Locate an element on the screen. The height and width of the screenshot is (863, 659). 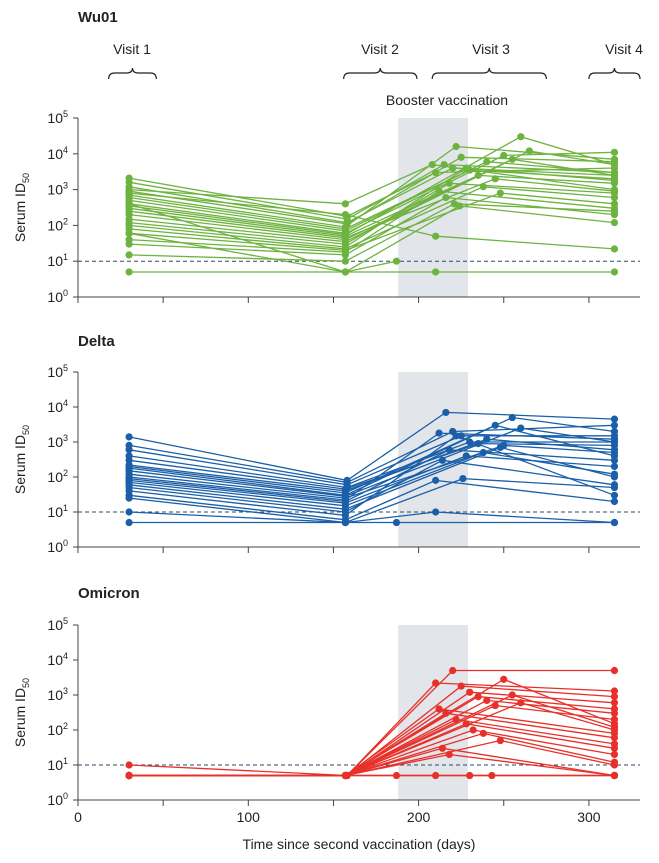
y-tick-label: 10³ is located at coordinates (57, 694).